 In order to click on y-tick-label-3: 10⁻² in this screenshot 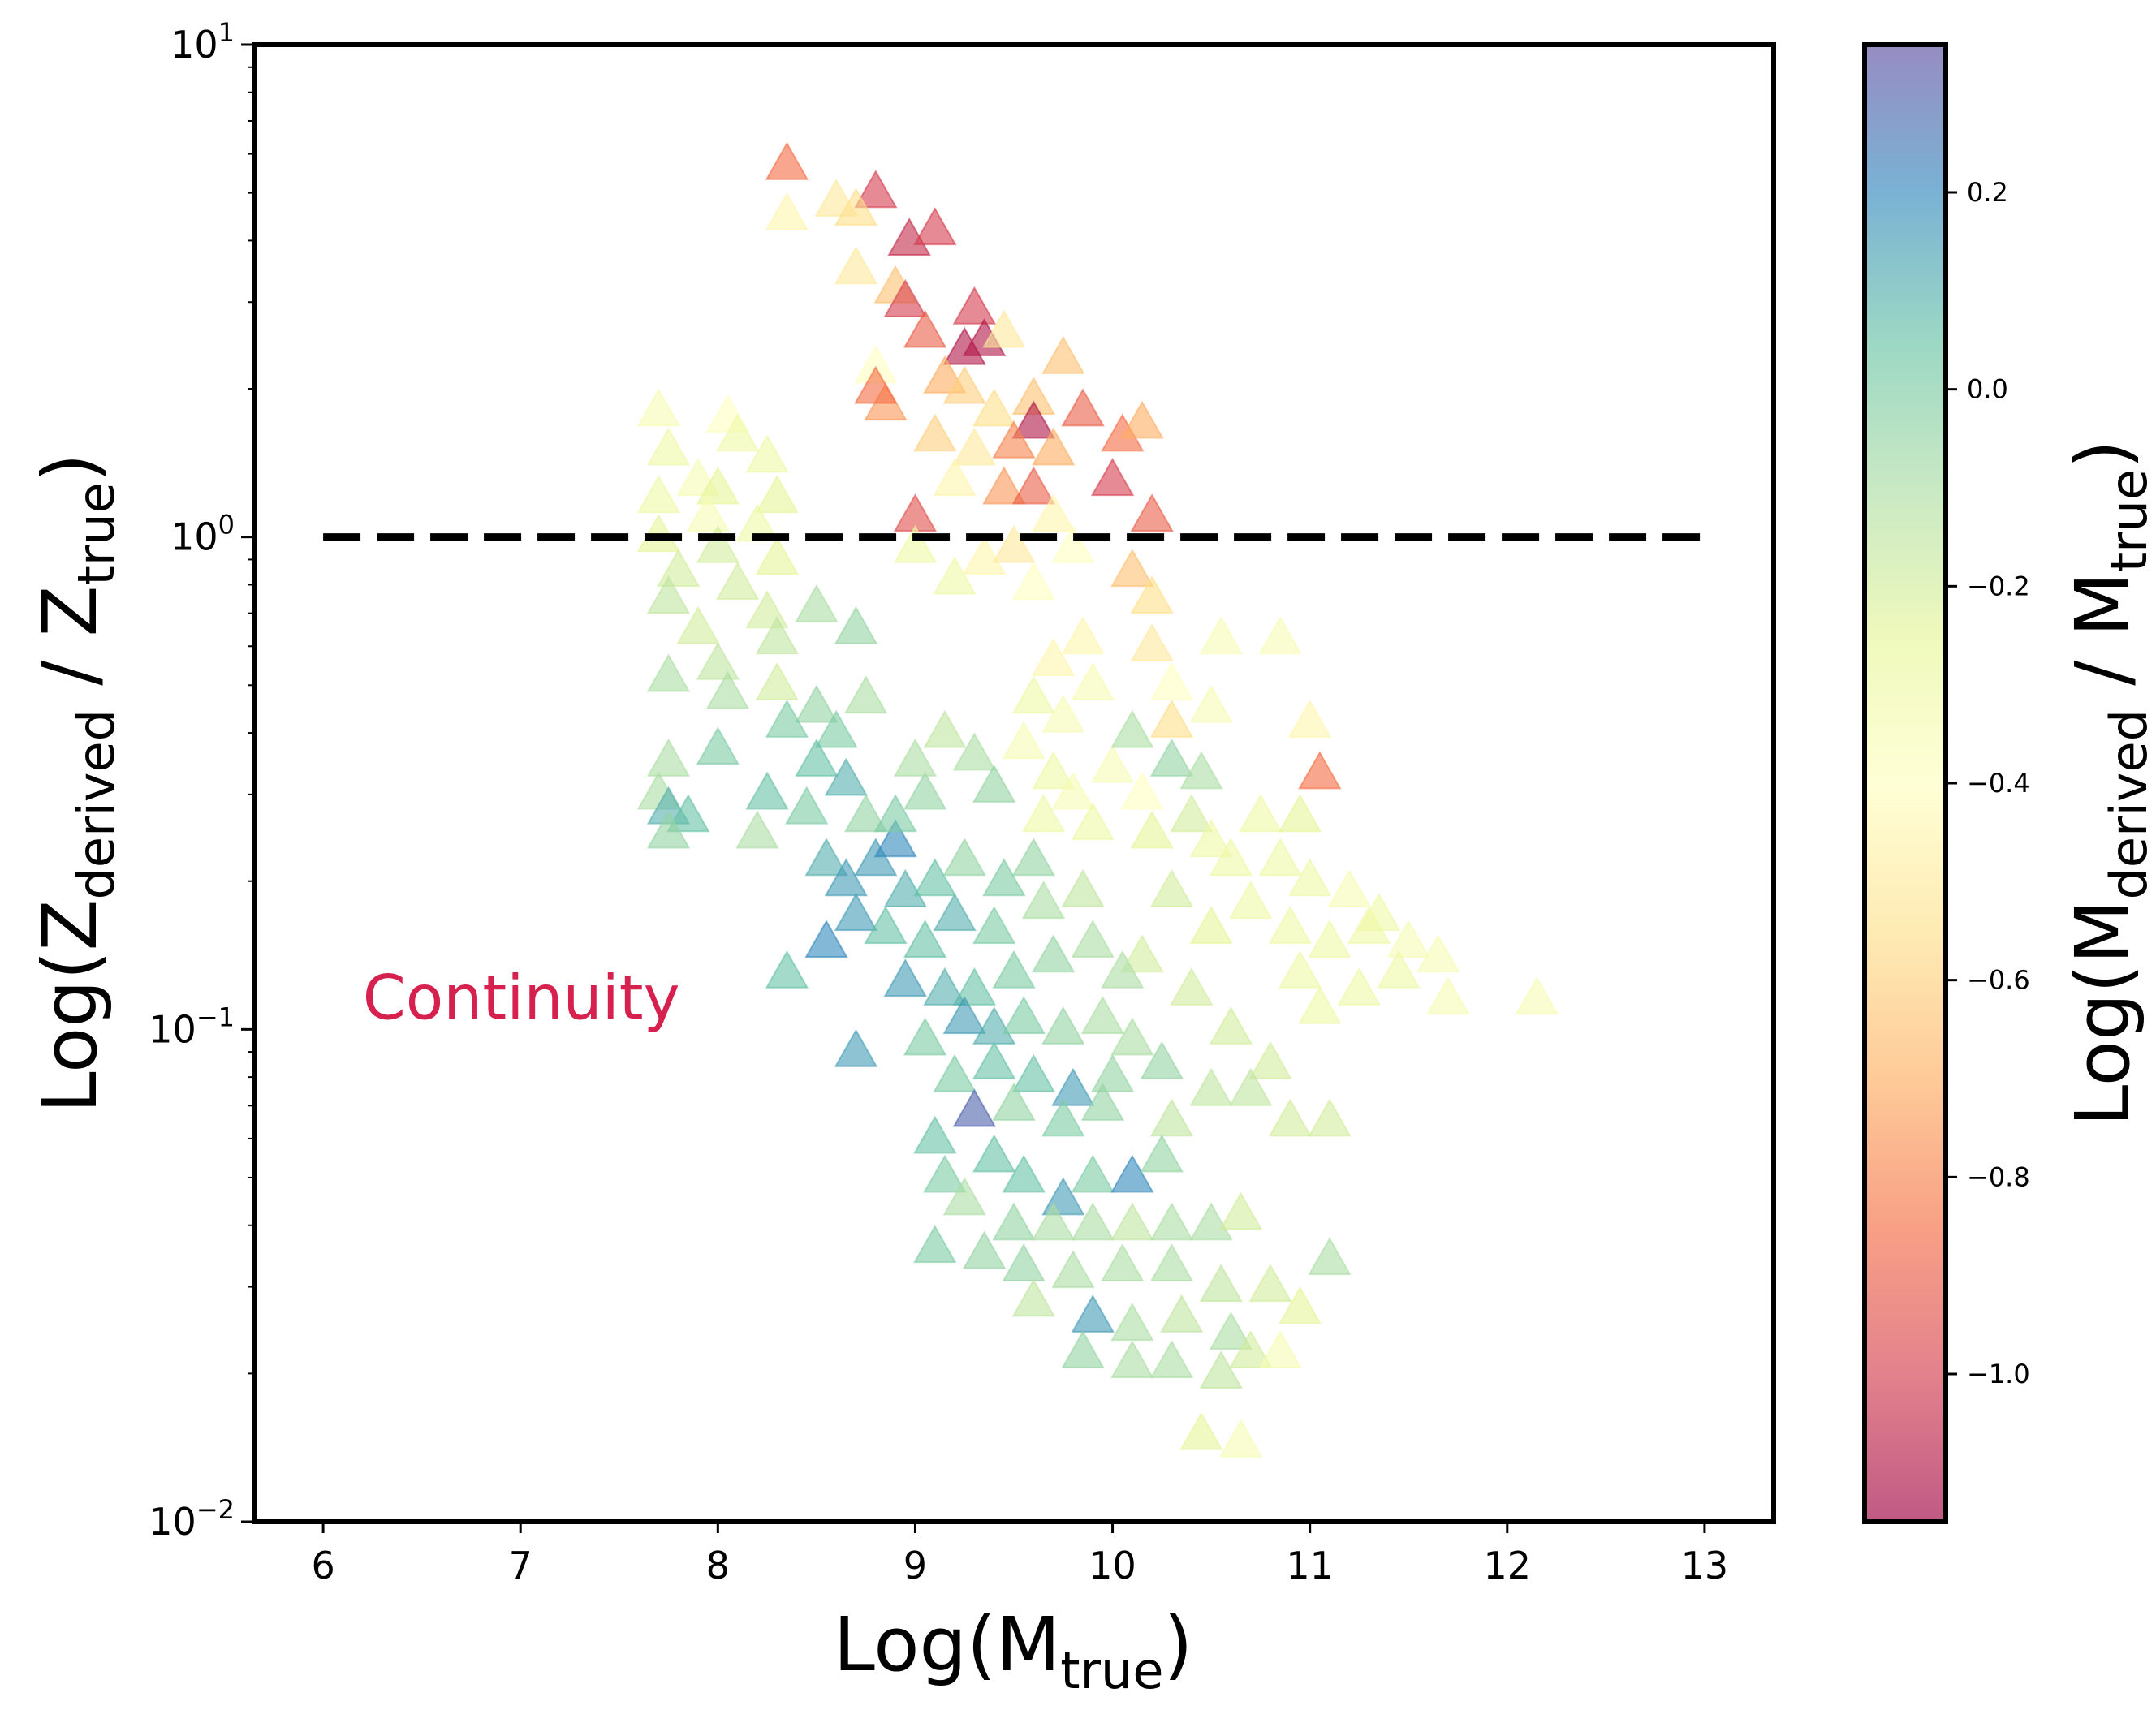, I will do `click(192, 1519)`.